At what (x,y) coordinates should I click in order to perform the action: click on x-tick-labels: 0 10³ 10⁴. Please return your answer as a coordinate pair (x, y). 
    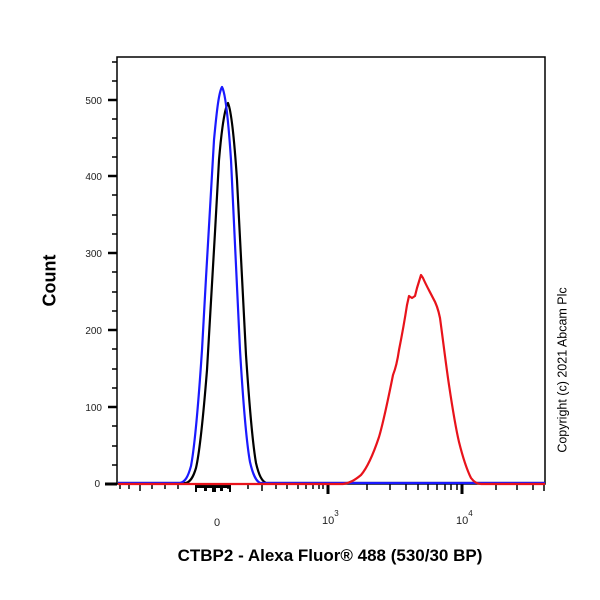
    Looking at the image, I should click on (343, 519).